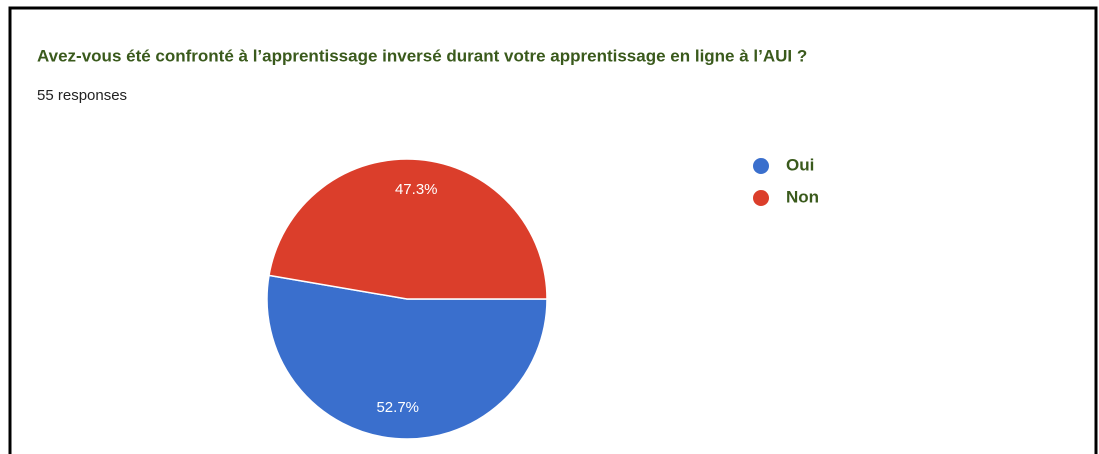  What do you see at coordinates (802, 196) in the screenshot?
I see `legend-label: Non` at bounding box center [802, 196].